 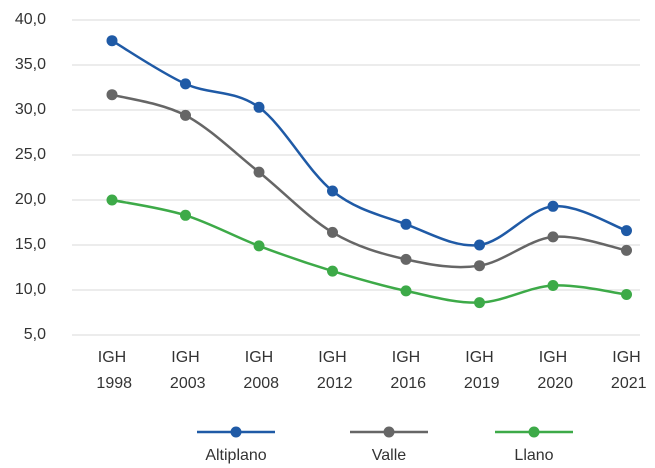 I want to click on x-tick-label: IGH 2021, so click(x=626, y=370).